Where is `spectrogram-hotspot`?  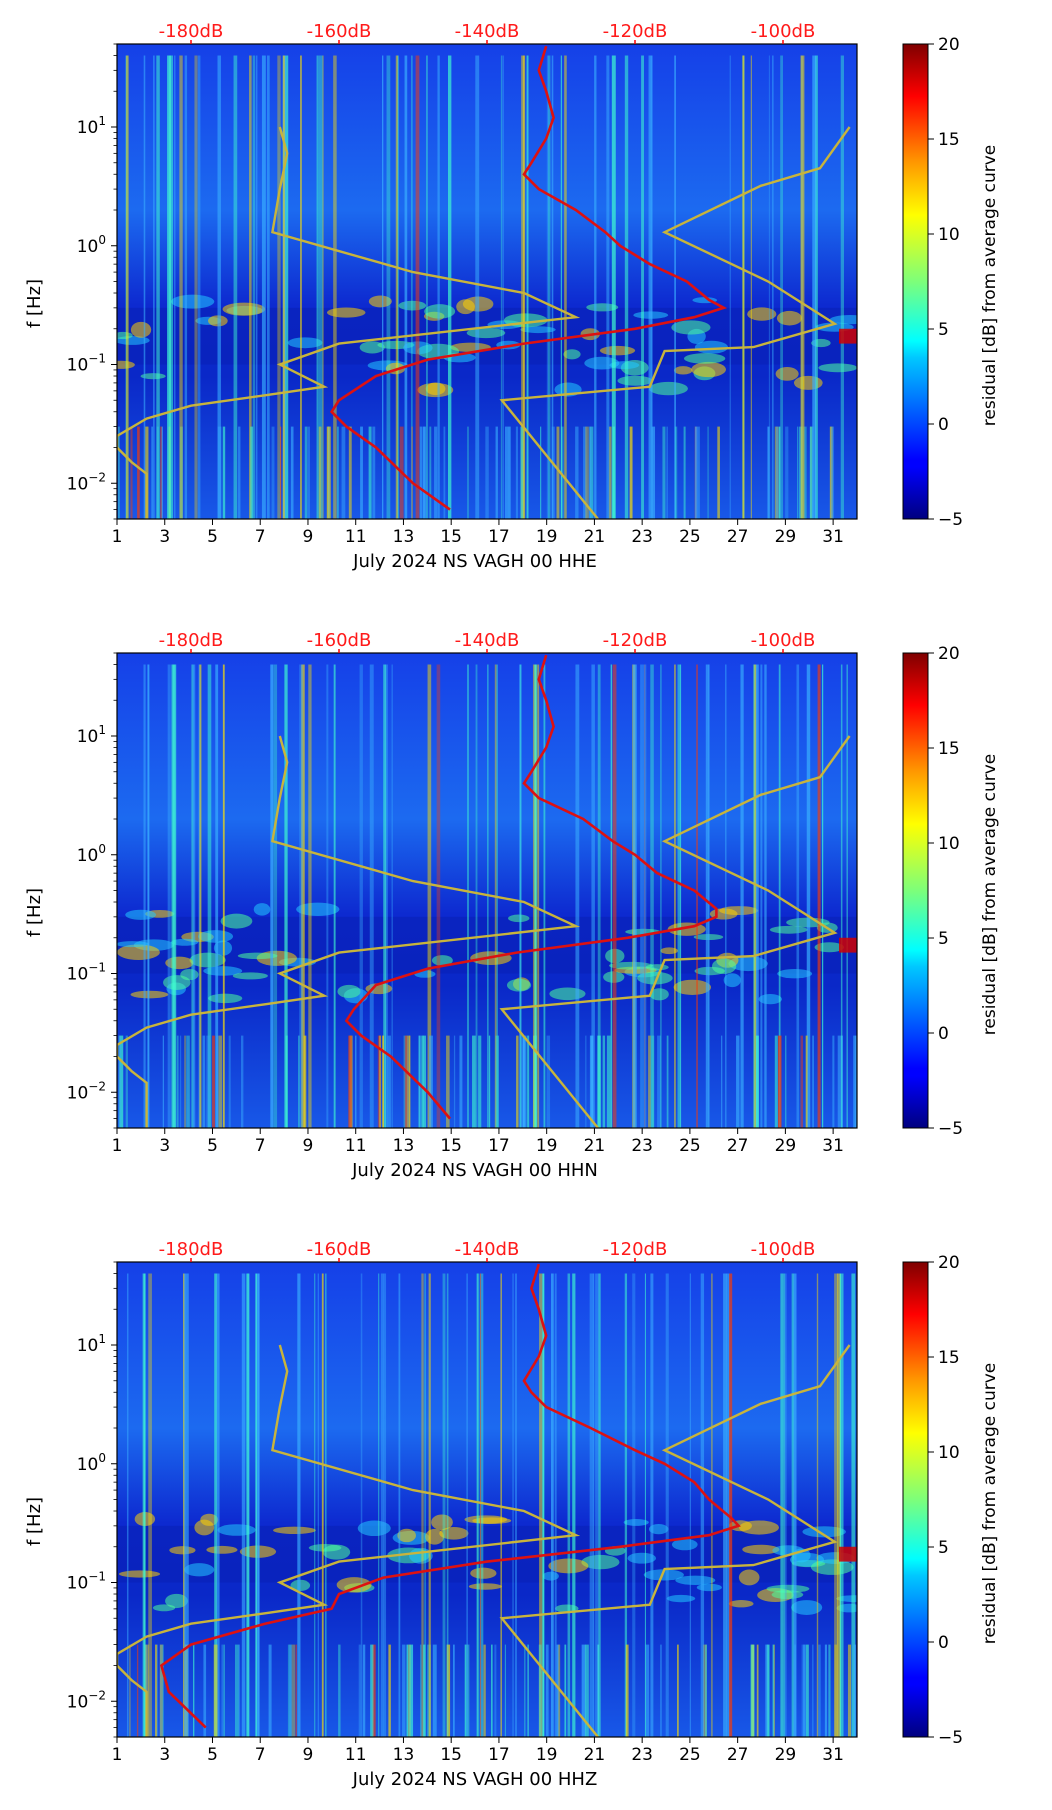 spectrogram-hotspot is located at coordinates (848, 945).